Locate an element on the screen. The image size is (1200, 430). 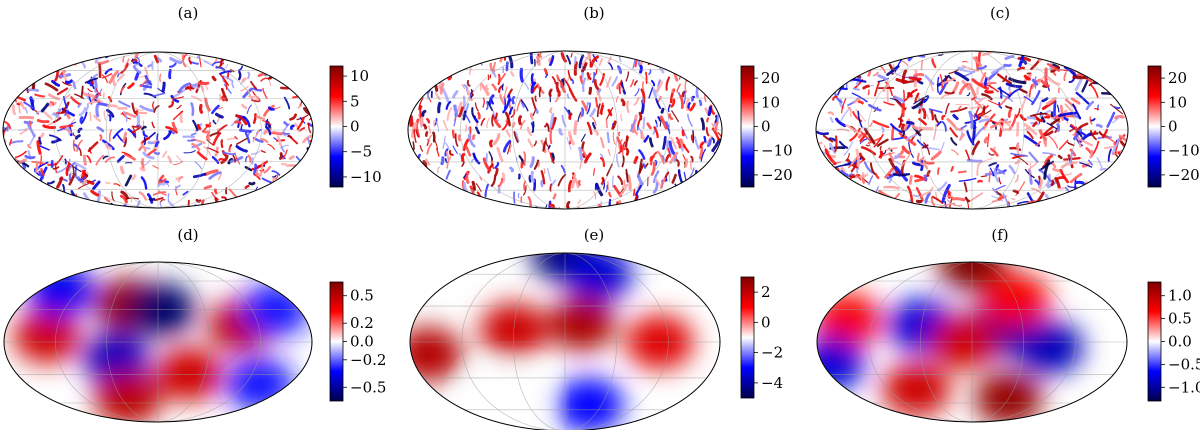
panel-label: (c) is located at coordinates (1000, 13).